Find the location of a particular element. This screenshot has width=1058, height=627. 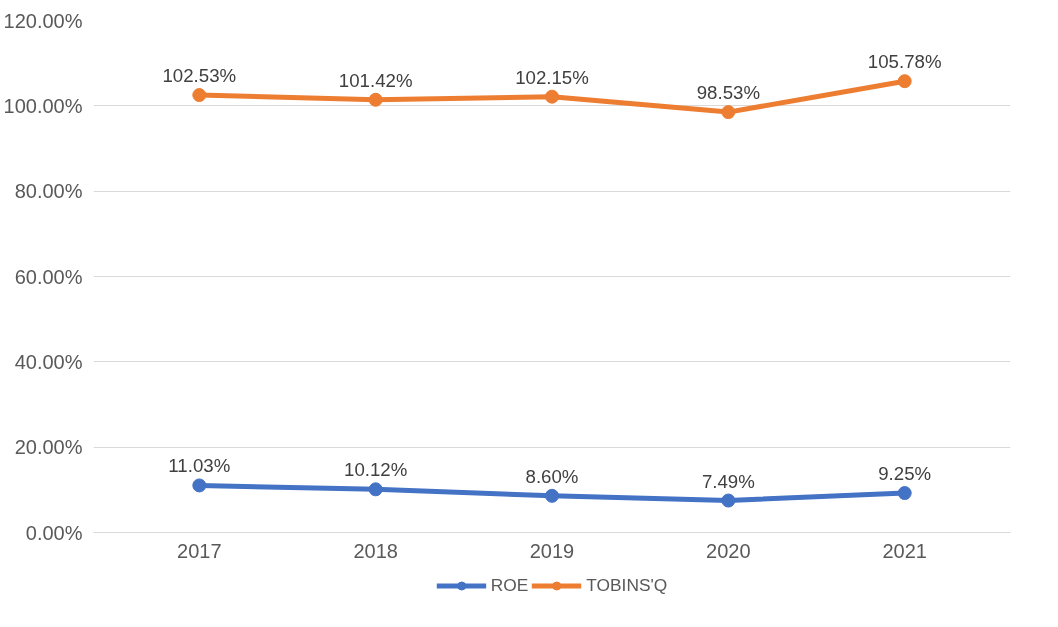

x-tick-label: 2018 is located at coordinates (375, 550).